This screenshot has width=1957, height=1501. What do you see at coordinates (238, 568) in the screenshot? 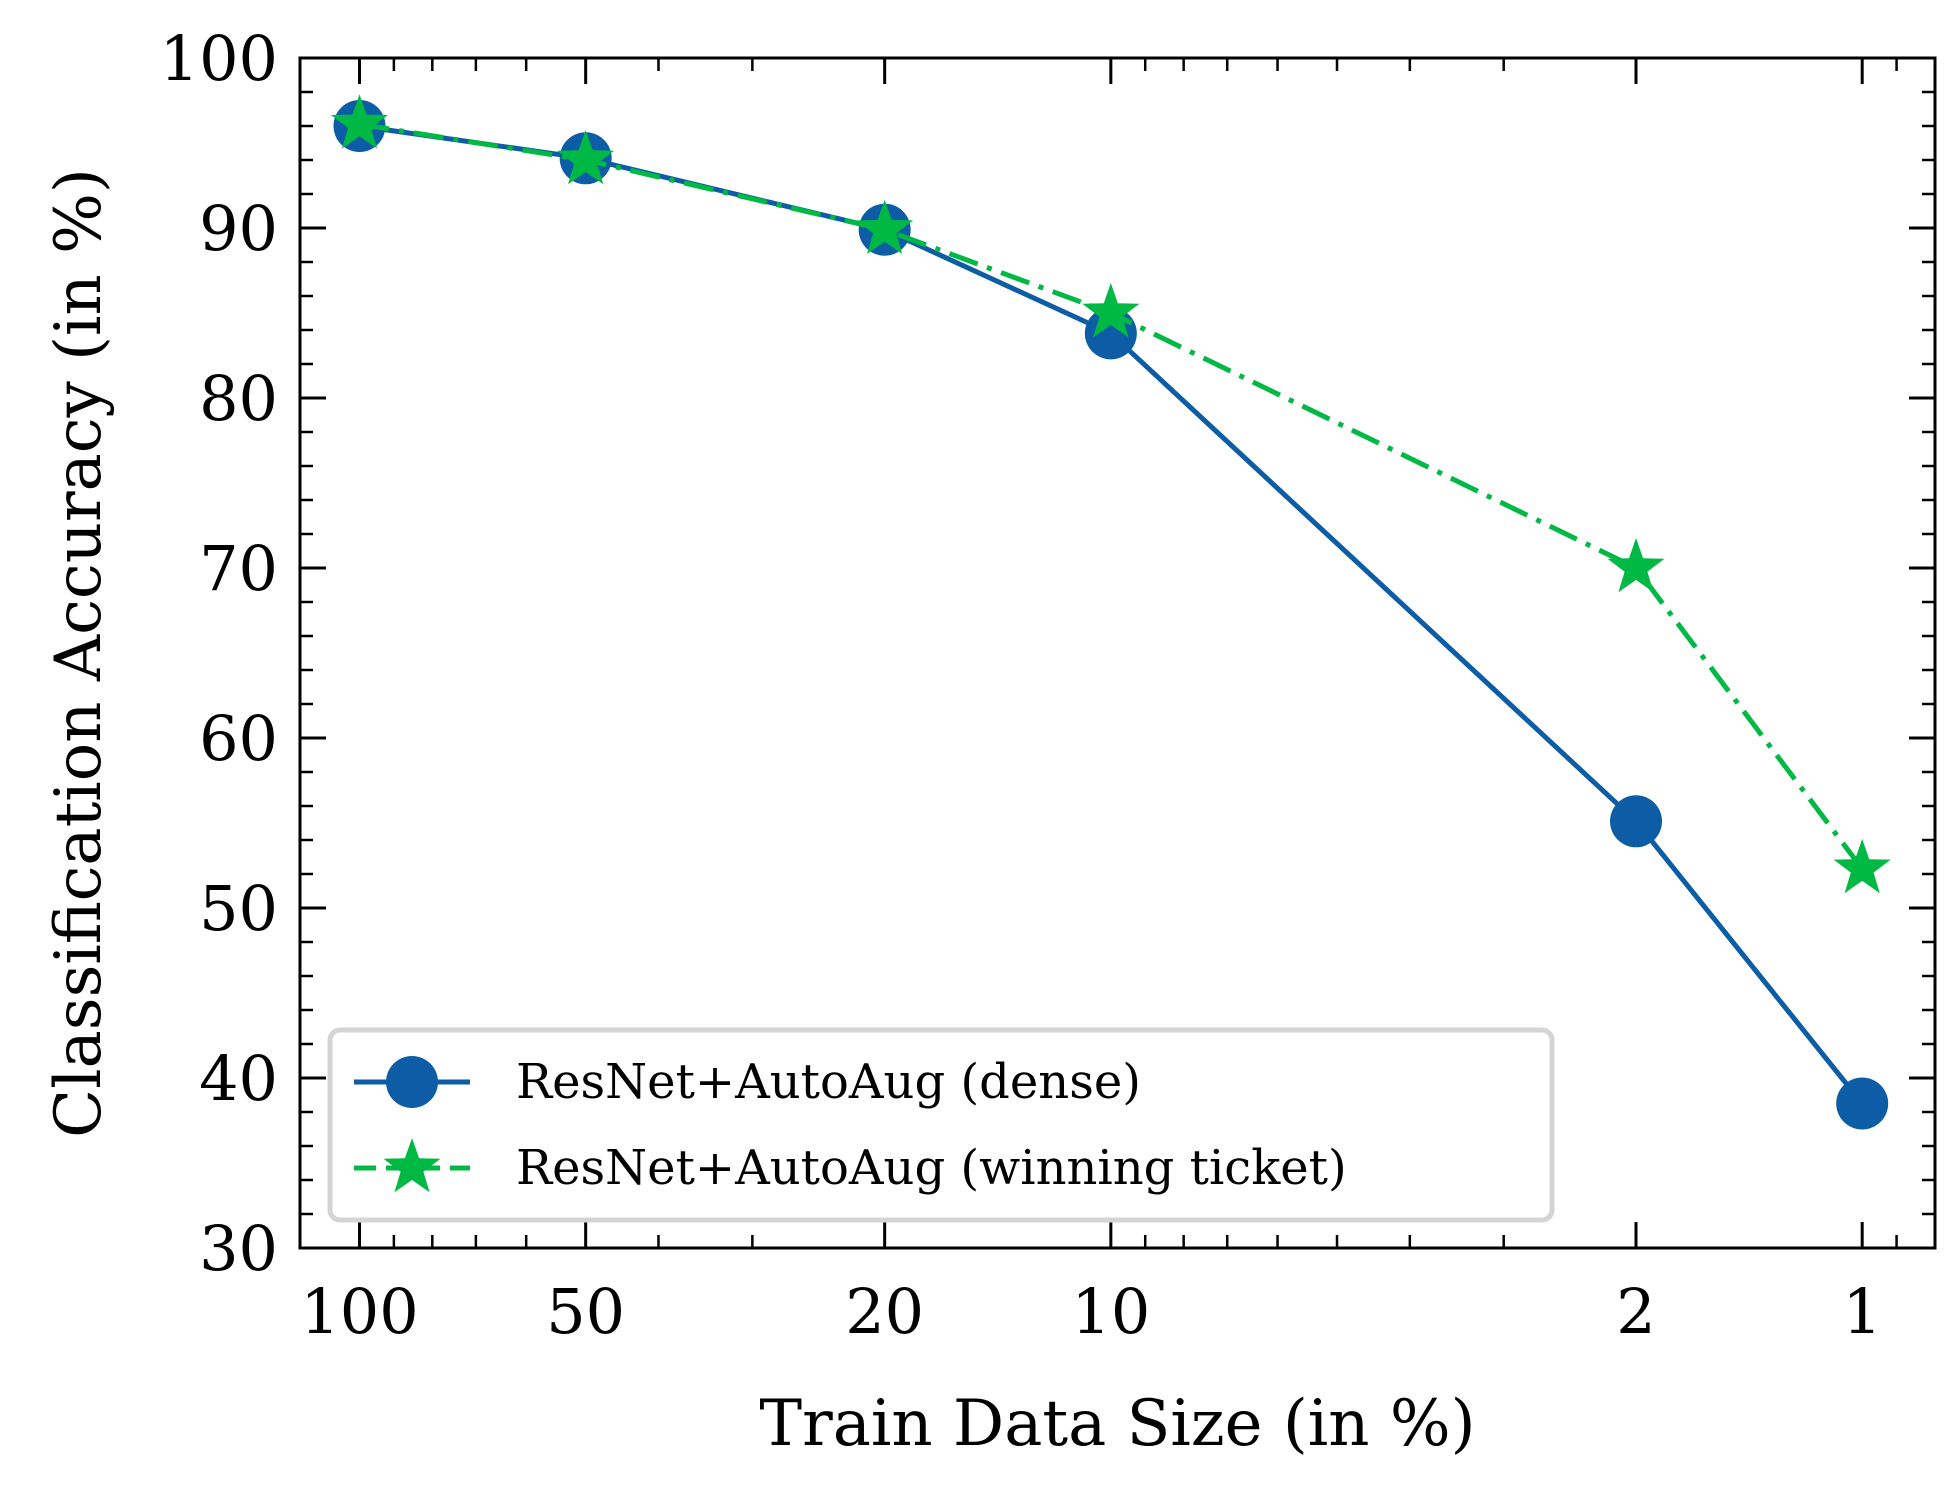
I see `y-tick-label: 70` at bounding box center [238, 568].